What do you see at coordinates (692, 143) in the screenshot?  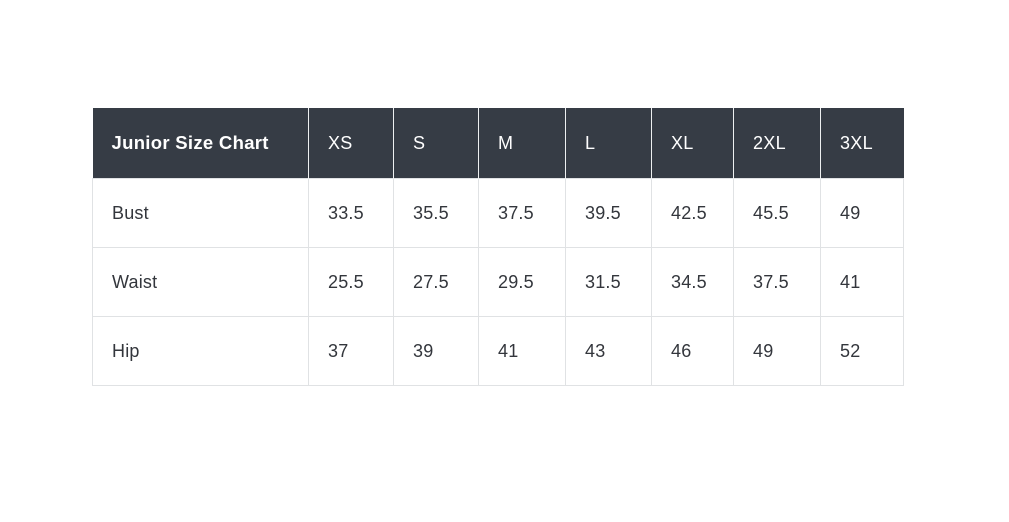 I see `column-header-xl: XL` at bounding box center [692, 143].